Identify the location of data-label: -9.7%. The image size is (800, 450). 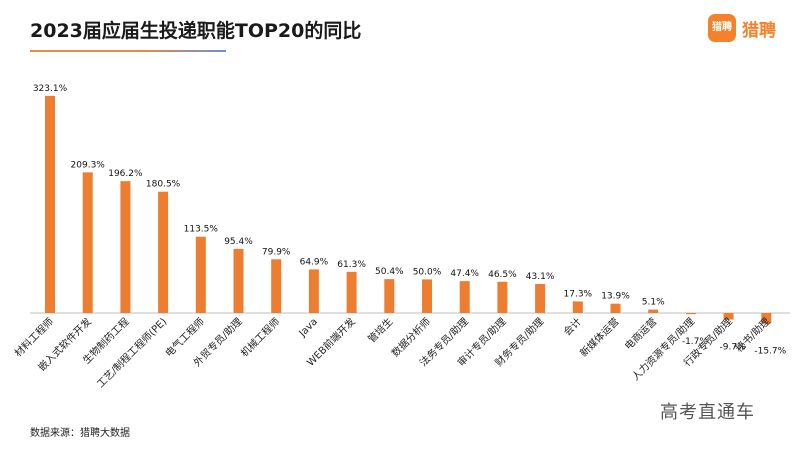
(733, 348).